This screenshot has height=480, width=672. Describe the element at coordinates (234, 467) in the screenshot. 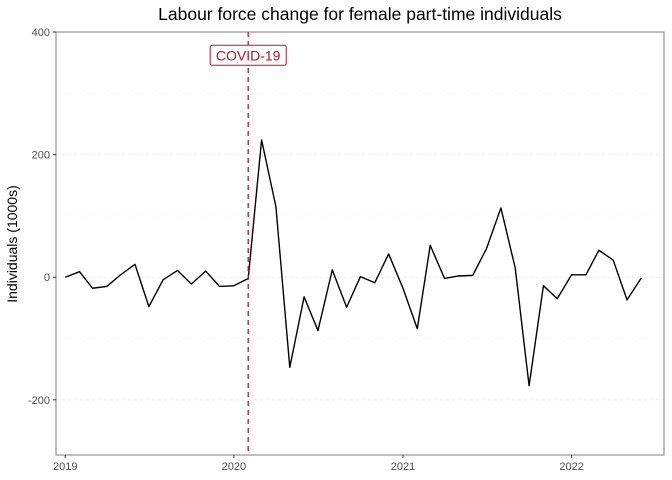

I see `x-tick-label: 2020` at that location.